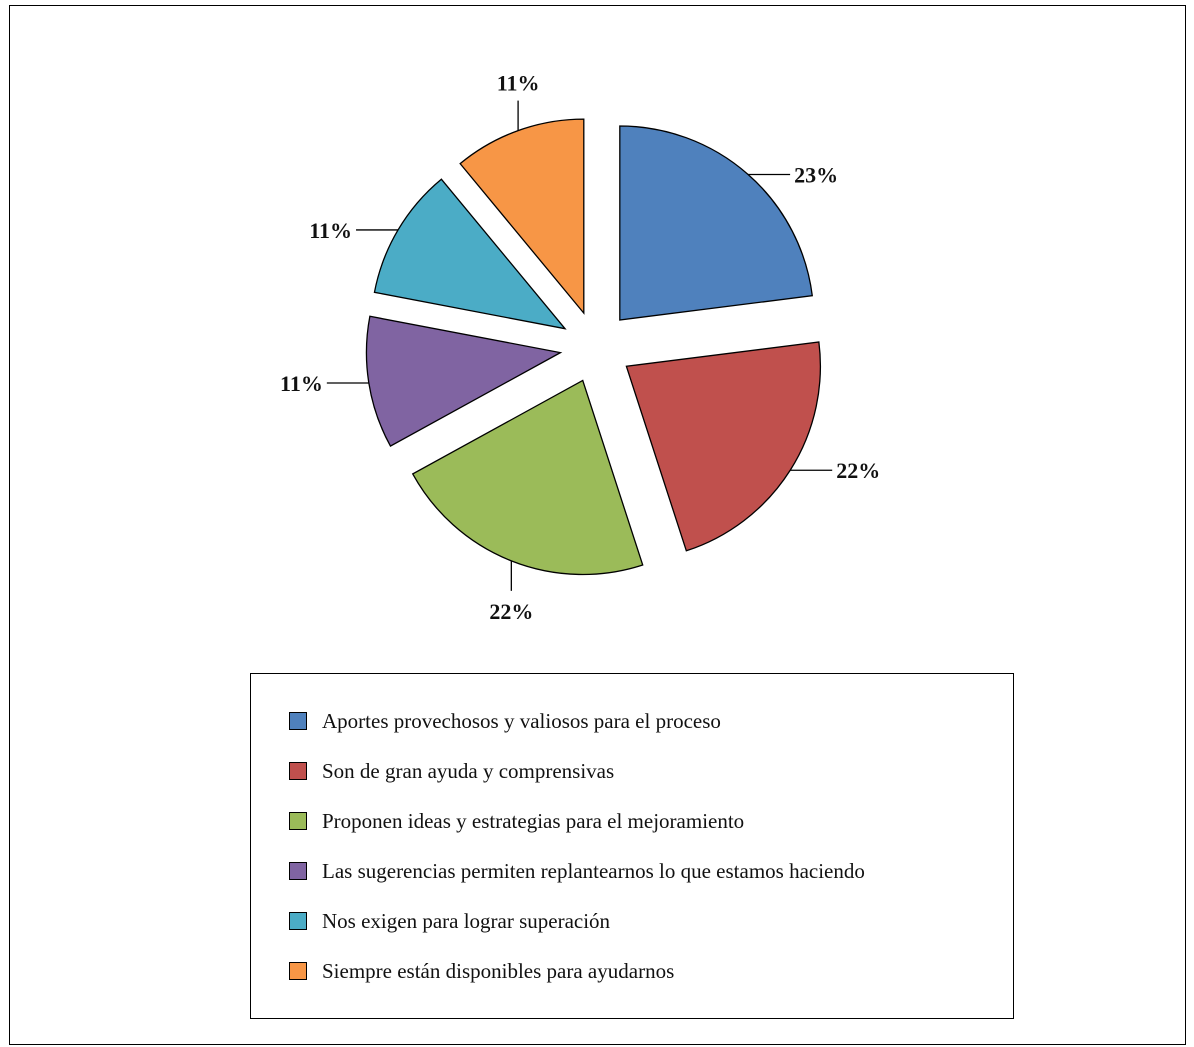  I want to click on legend-label: Son de gran ayuda y comprensivas, so click(468, 770).